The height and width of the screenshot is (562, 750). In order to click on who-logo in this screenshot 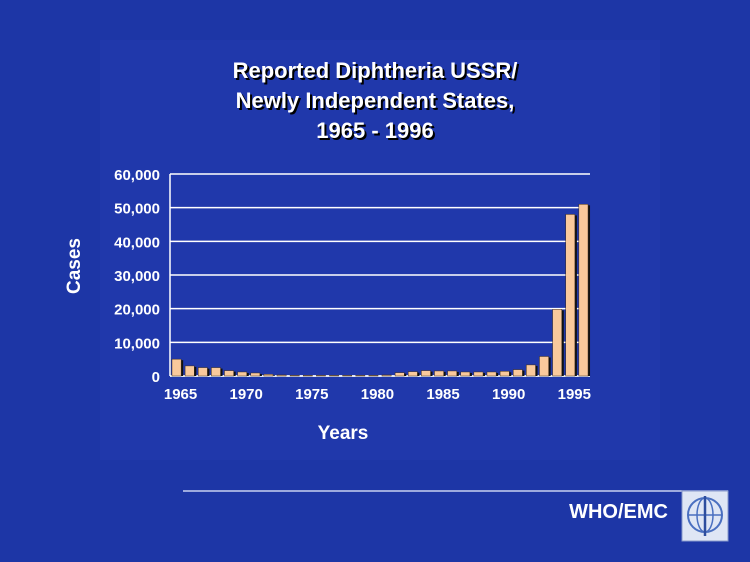, I will do `click(705, 516)`.